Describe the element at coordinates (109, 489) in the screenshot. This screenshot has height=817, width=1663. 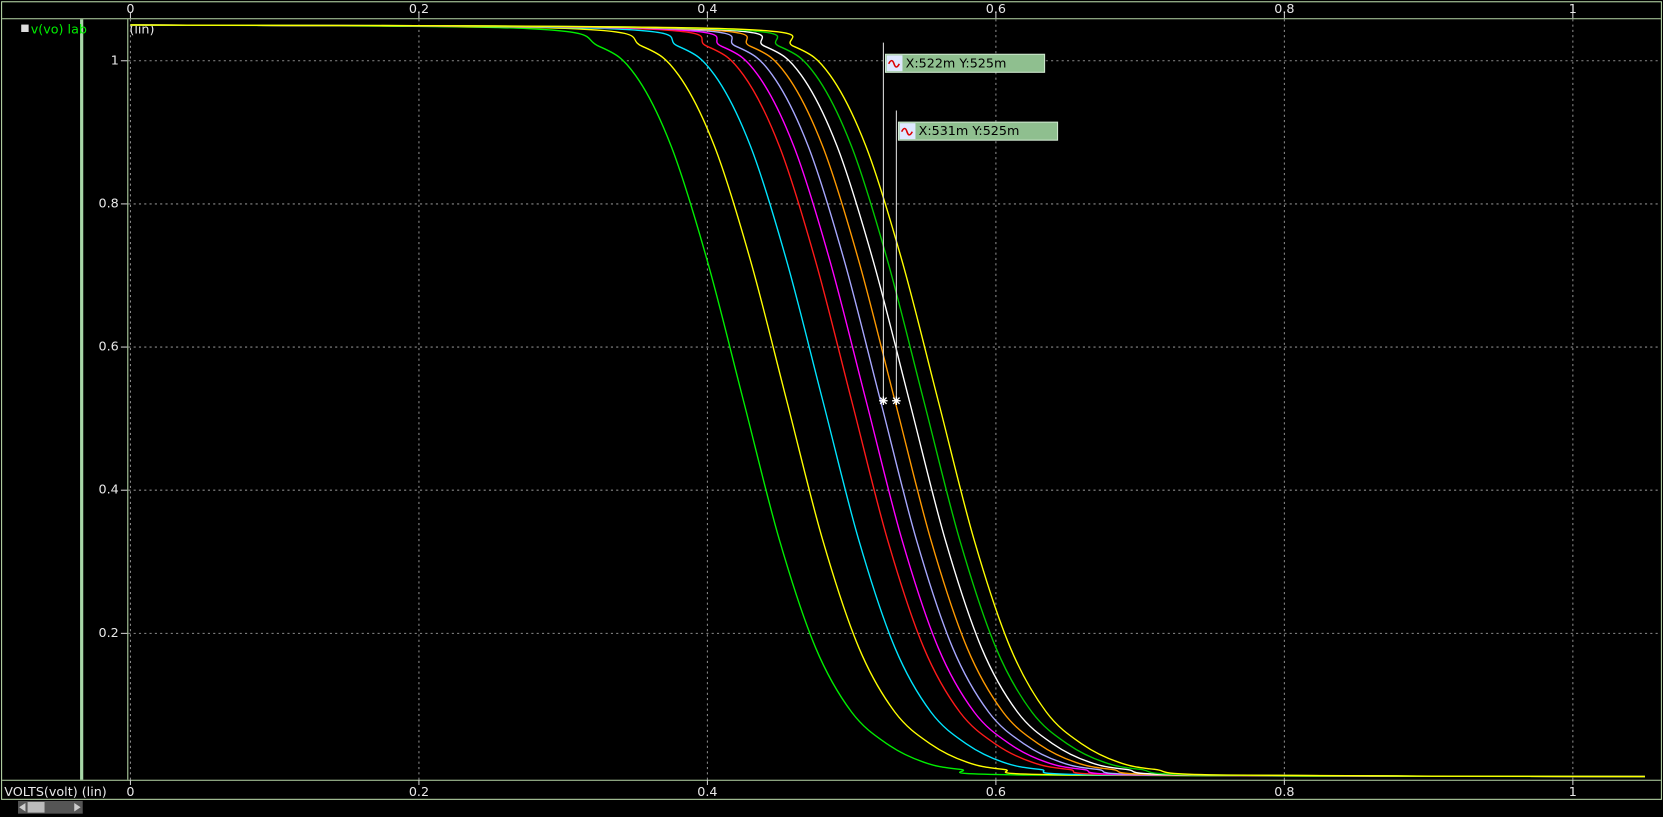
I see `y-tick-label: 0.4` at that location.